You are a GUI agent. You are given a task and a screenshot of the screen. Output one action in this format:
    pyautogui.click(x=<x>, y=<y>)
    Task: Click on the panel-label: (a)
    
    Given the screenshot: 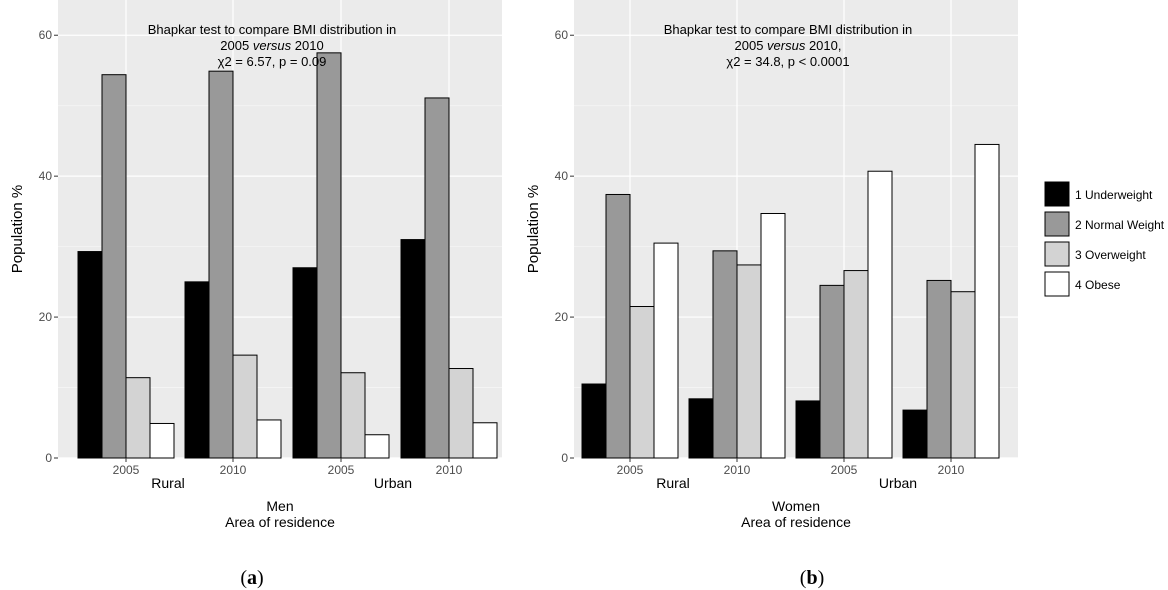 What is the action you would take?
    pyautogui.click(x=251, y=578)
    